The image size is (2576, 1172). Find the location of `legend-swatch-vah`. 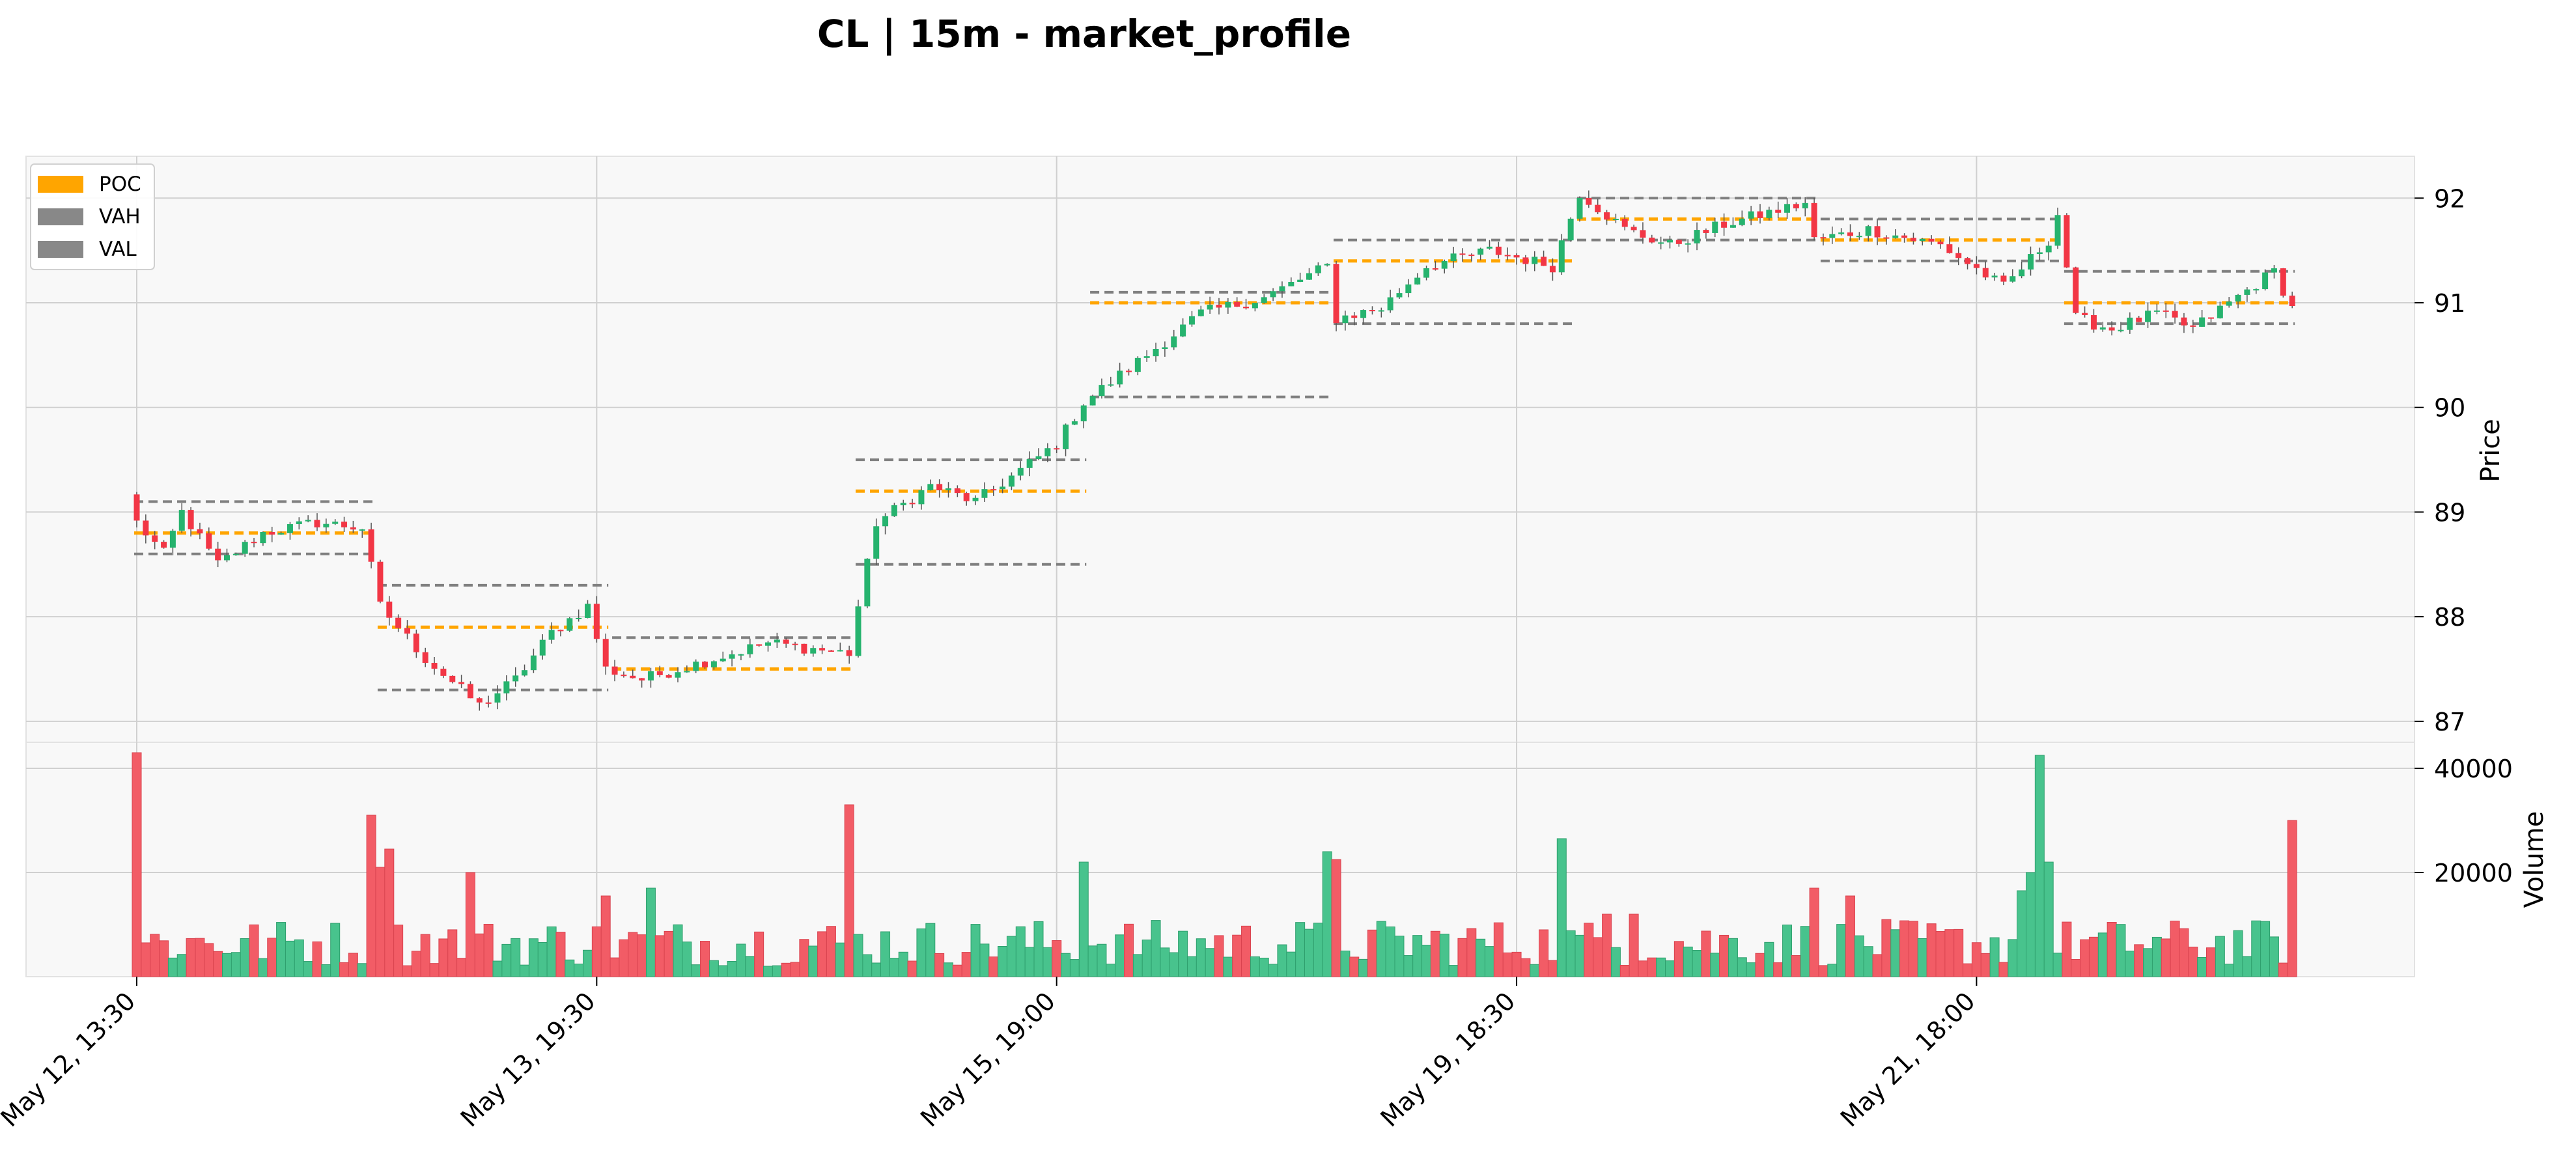

legend-swatch-vah is located at coordinates (61, 216).